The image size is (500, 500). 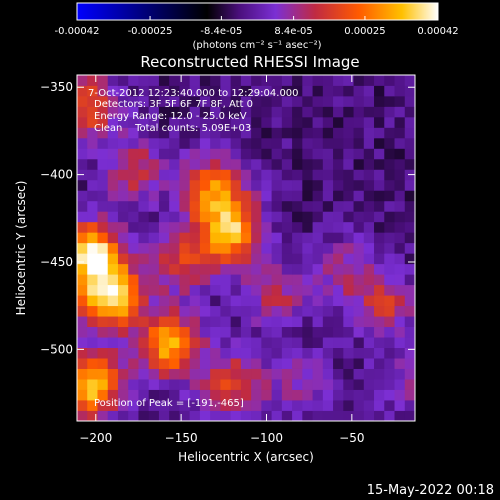 I want to click on x-tick-label: −100, so click(x=266, y=438).